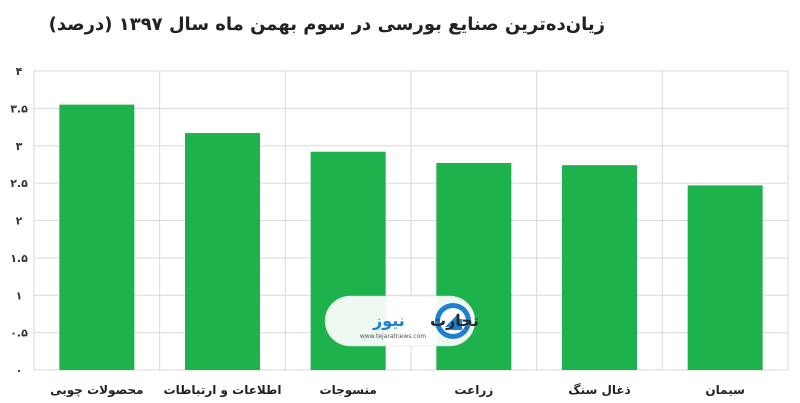 The image size is (800, 403). What do you see at coordinates (96, 390) in the screenshot?
I see `category-label: محصولات چوبی` at bounding box center [96, 390].